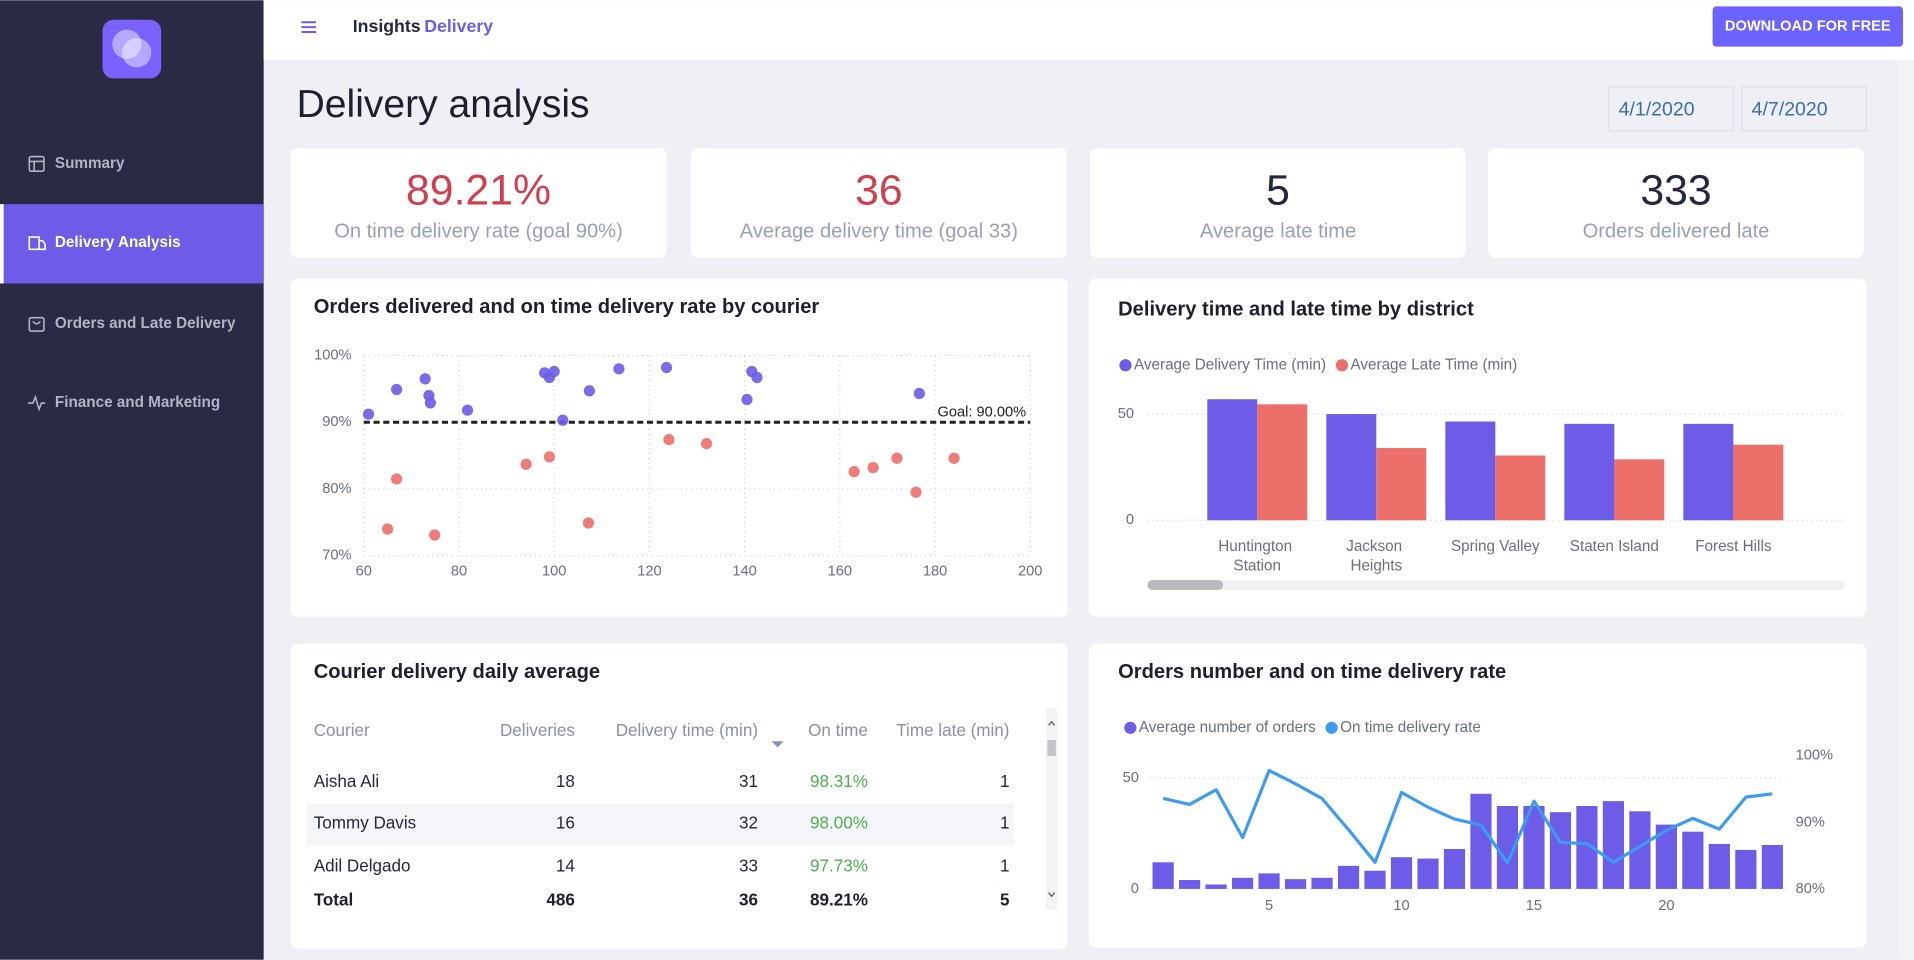 Image resolution: width=1914 pixels, height=960 pixels. Describe the element at coordinates (1657, 109) in the screenshot. I see `date-from: 4/1/2020` at that location.